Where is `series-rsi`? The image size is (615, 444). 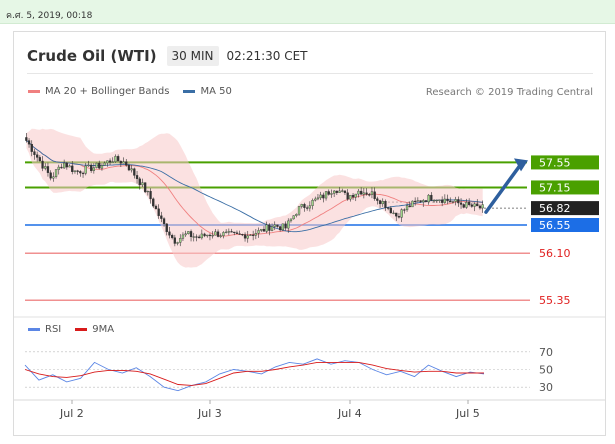 series-rsi is located at coordinates (254, 375).